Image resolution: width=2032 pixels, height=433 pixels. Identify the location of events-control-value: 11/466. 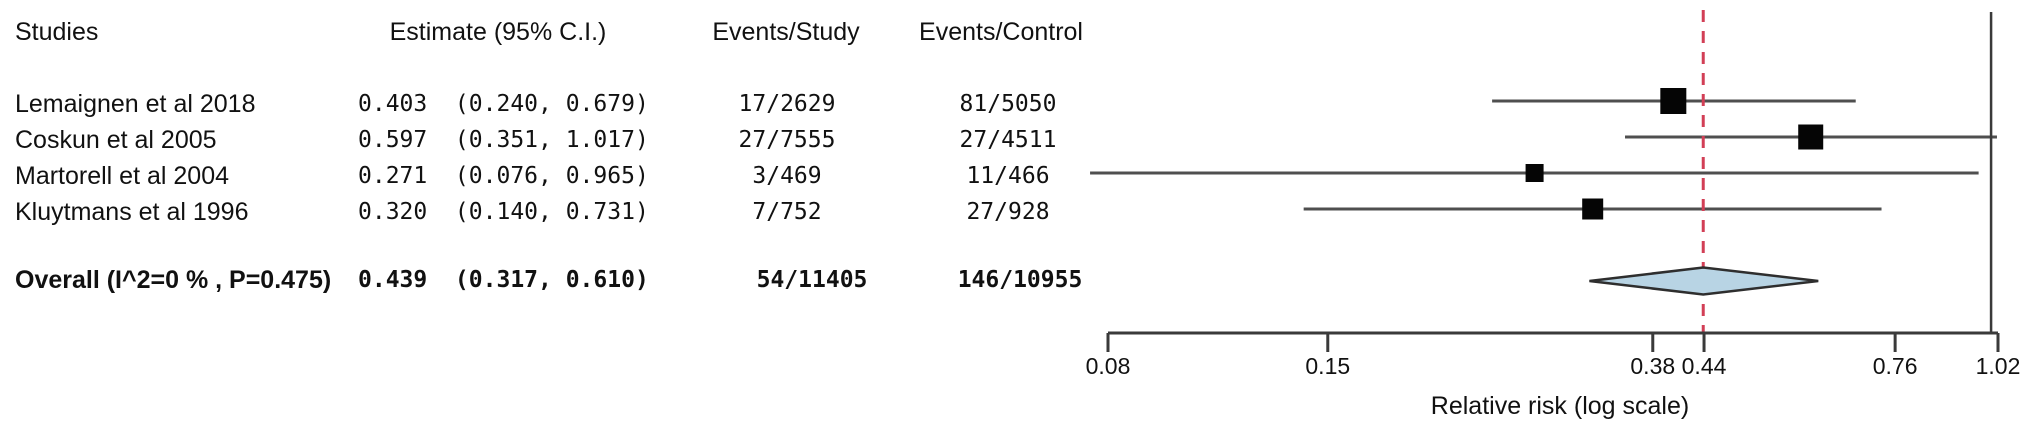
(1008, 176).